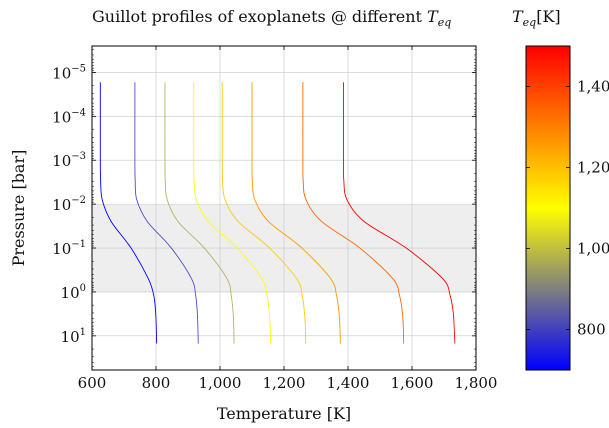  Describe the element at coordinates (92, 383) in the screenshot. I see `x-tick-label: 600` at that location.